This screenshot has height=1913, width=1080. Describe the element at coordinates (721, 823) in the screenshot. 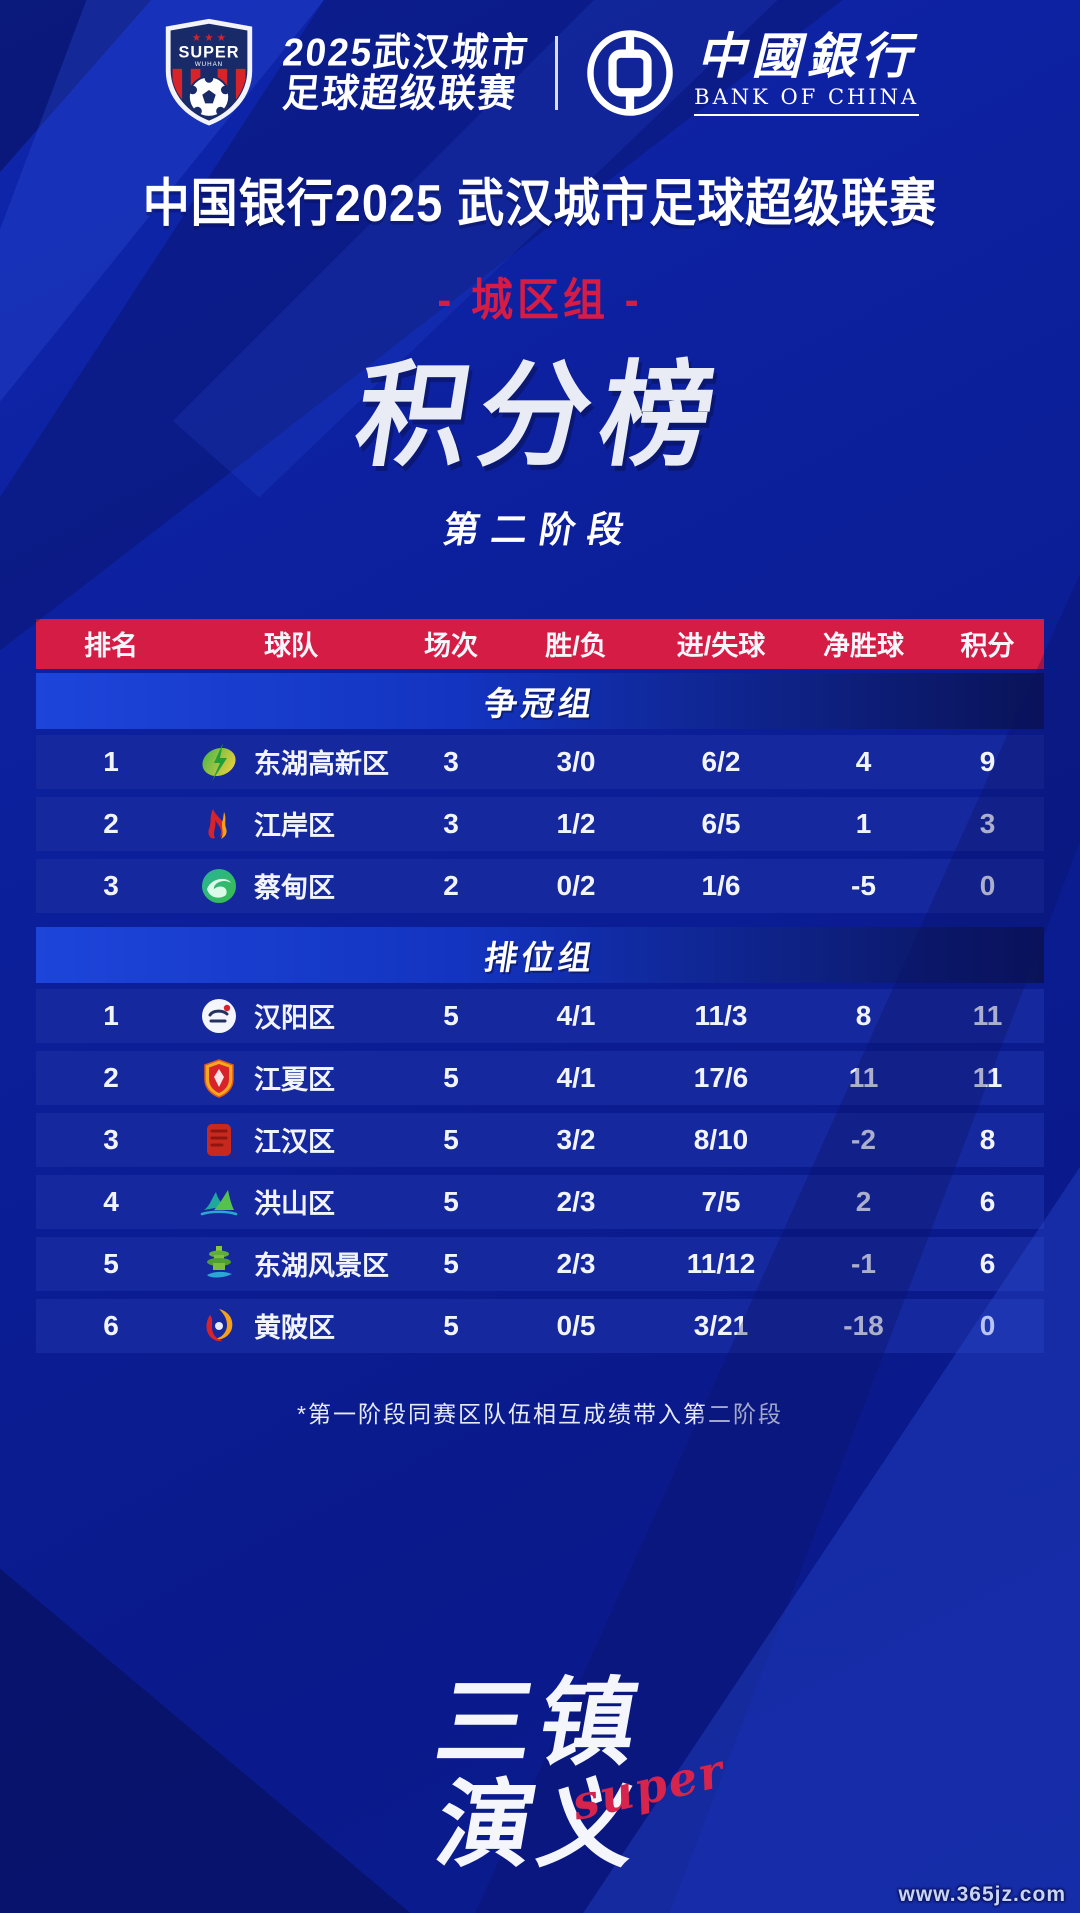

I see `goals-cell: 6/5` at that location.